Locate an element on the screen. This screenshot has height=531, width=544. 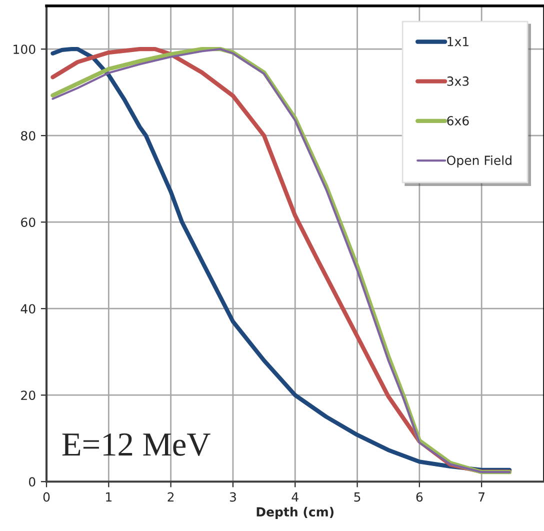
legend-label: 3x3 is located at coordinates (458, 81).